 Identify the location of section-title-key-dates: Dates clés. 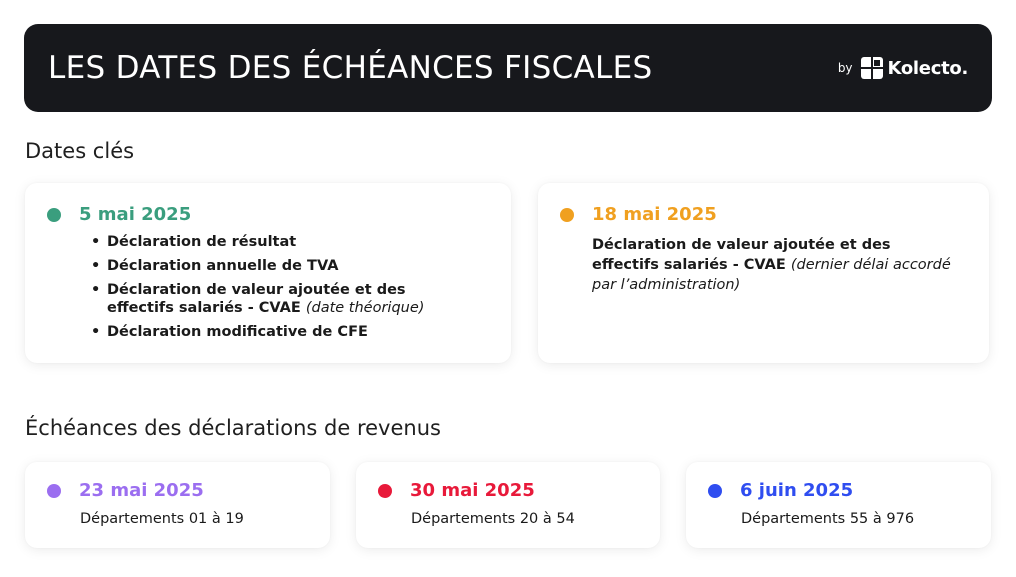
(80, 151).